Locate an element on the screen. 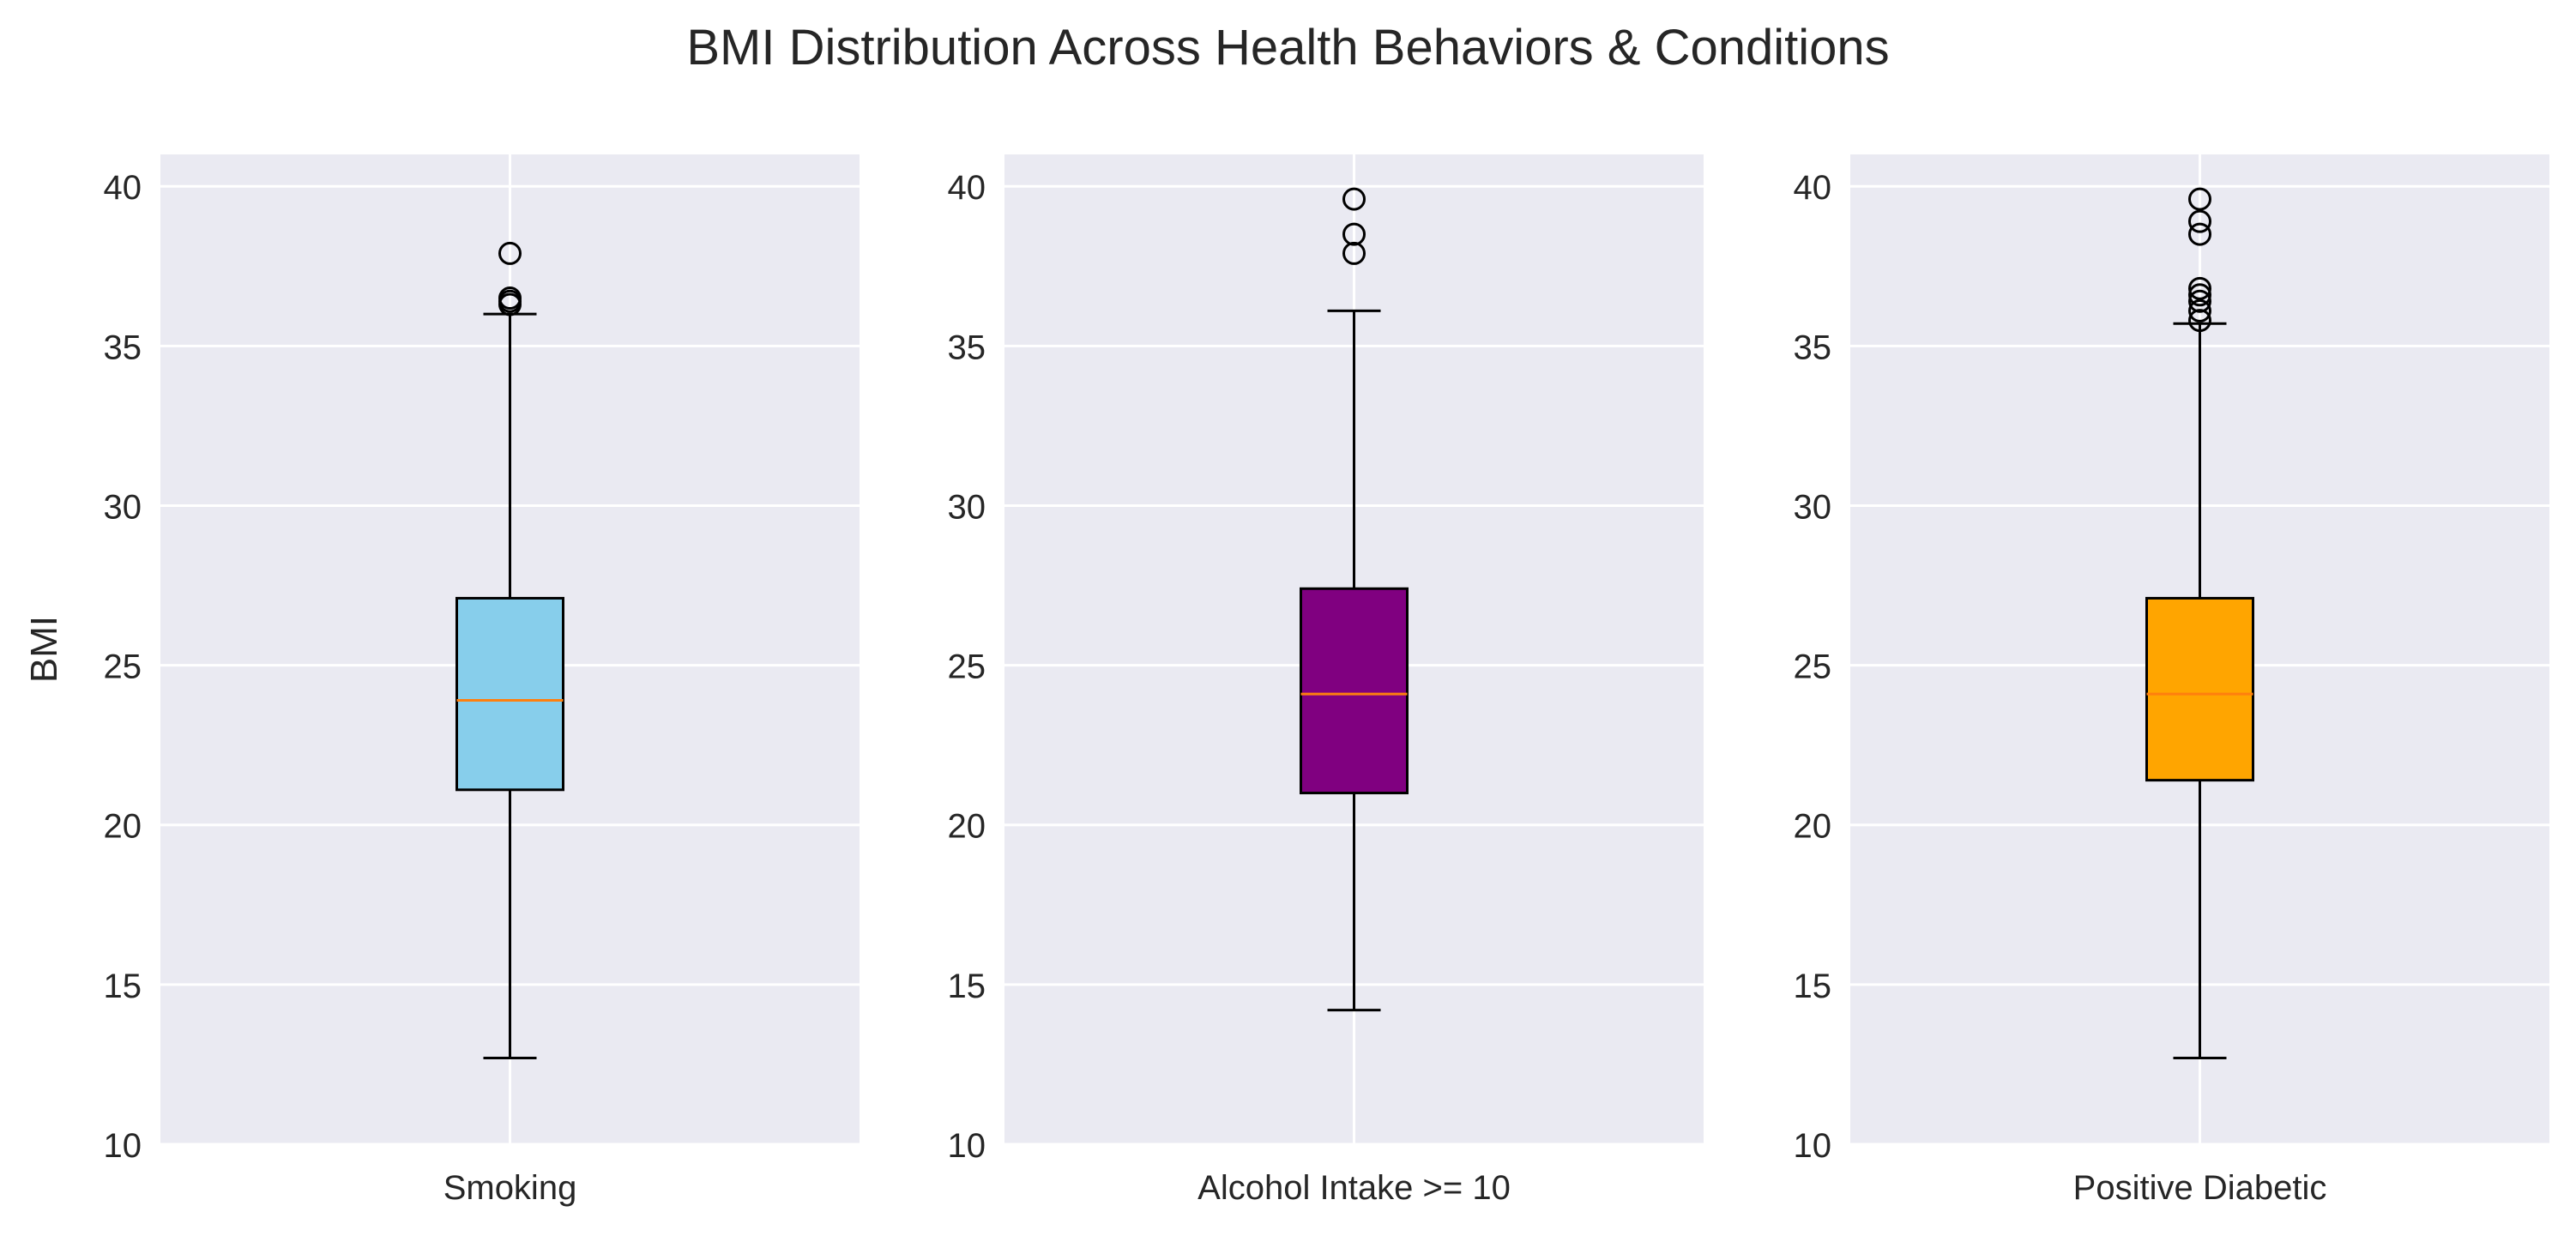  panel-2-ytick-label-25: 25 is located at coordinates (967, 667).